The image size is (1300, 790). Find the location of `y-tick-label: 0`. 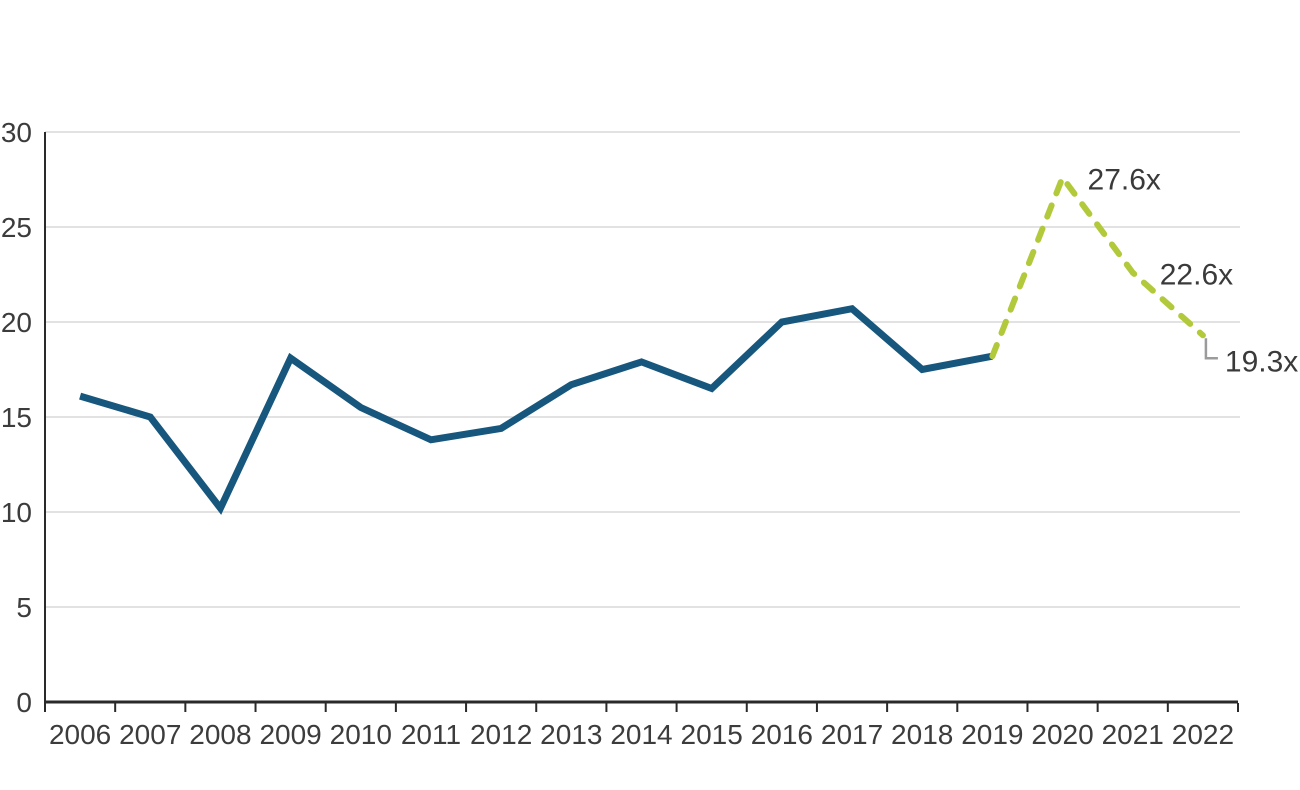

y-tick-label: 0 is located at coordinates (24, 702).